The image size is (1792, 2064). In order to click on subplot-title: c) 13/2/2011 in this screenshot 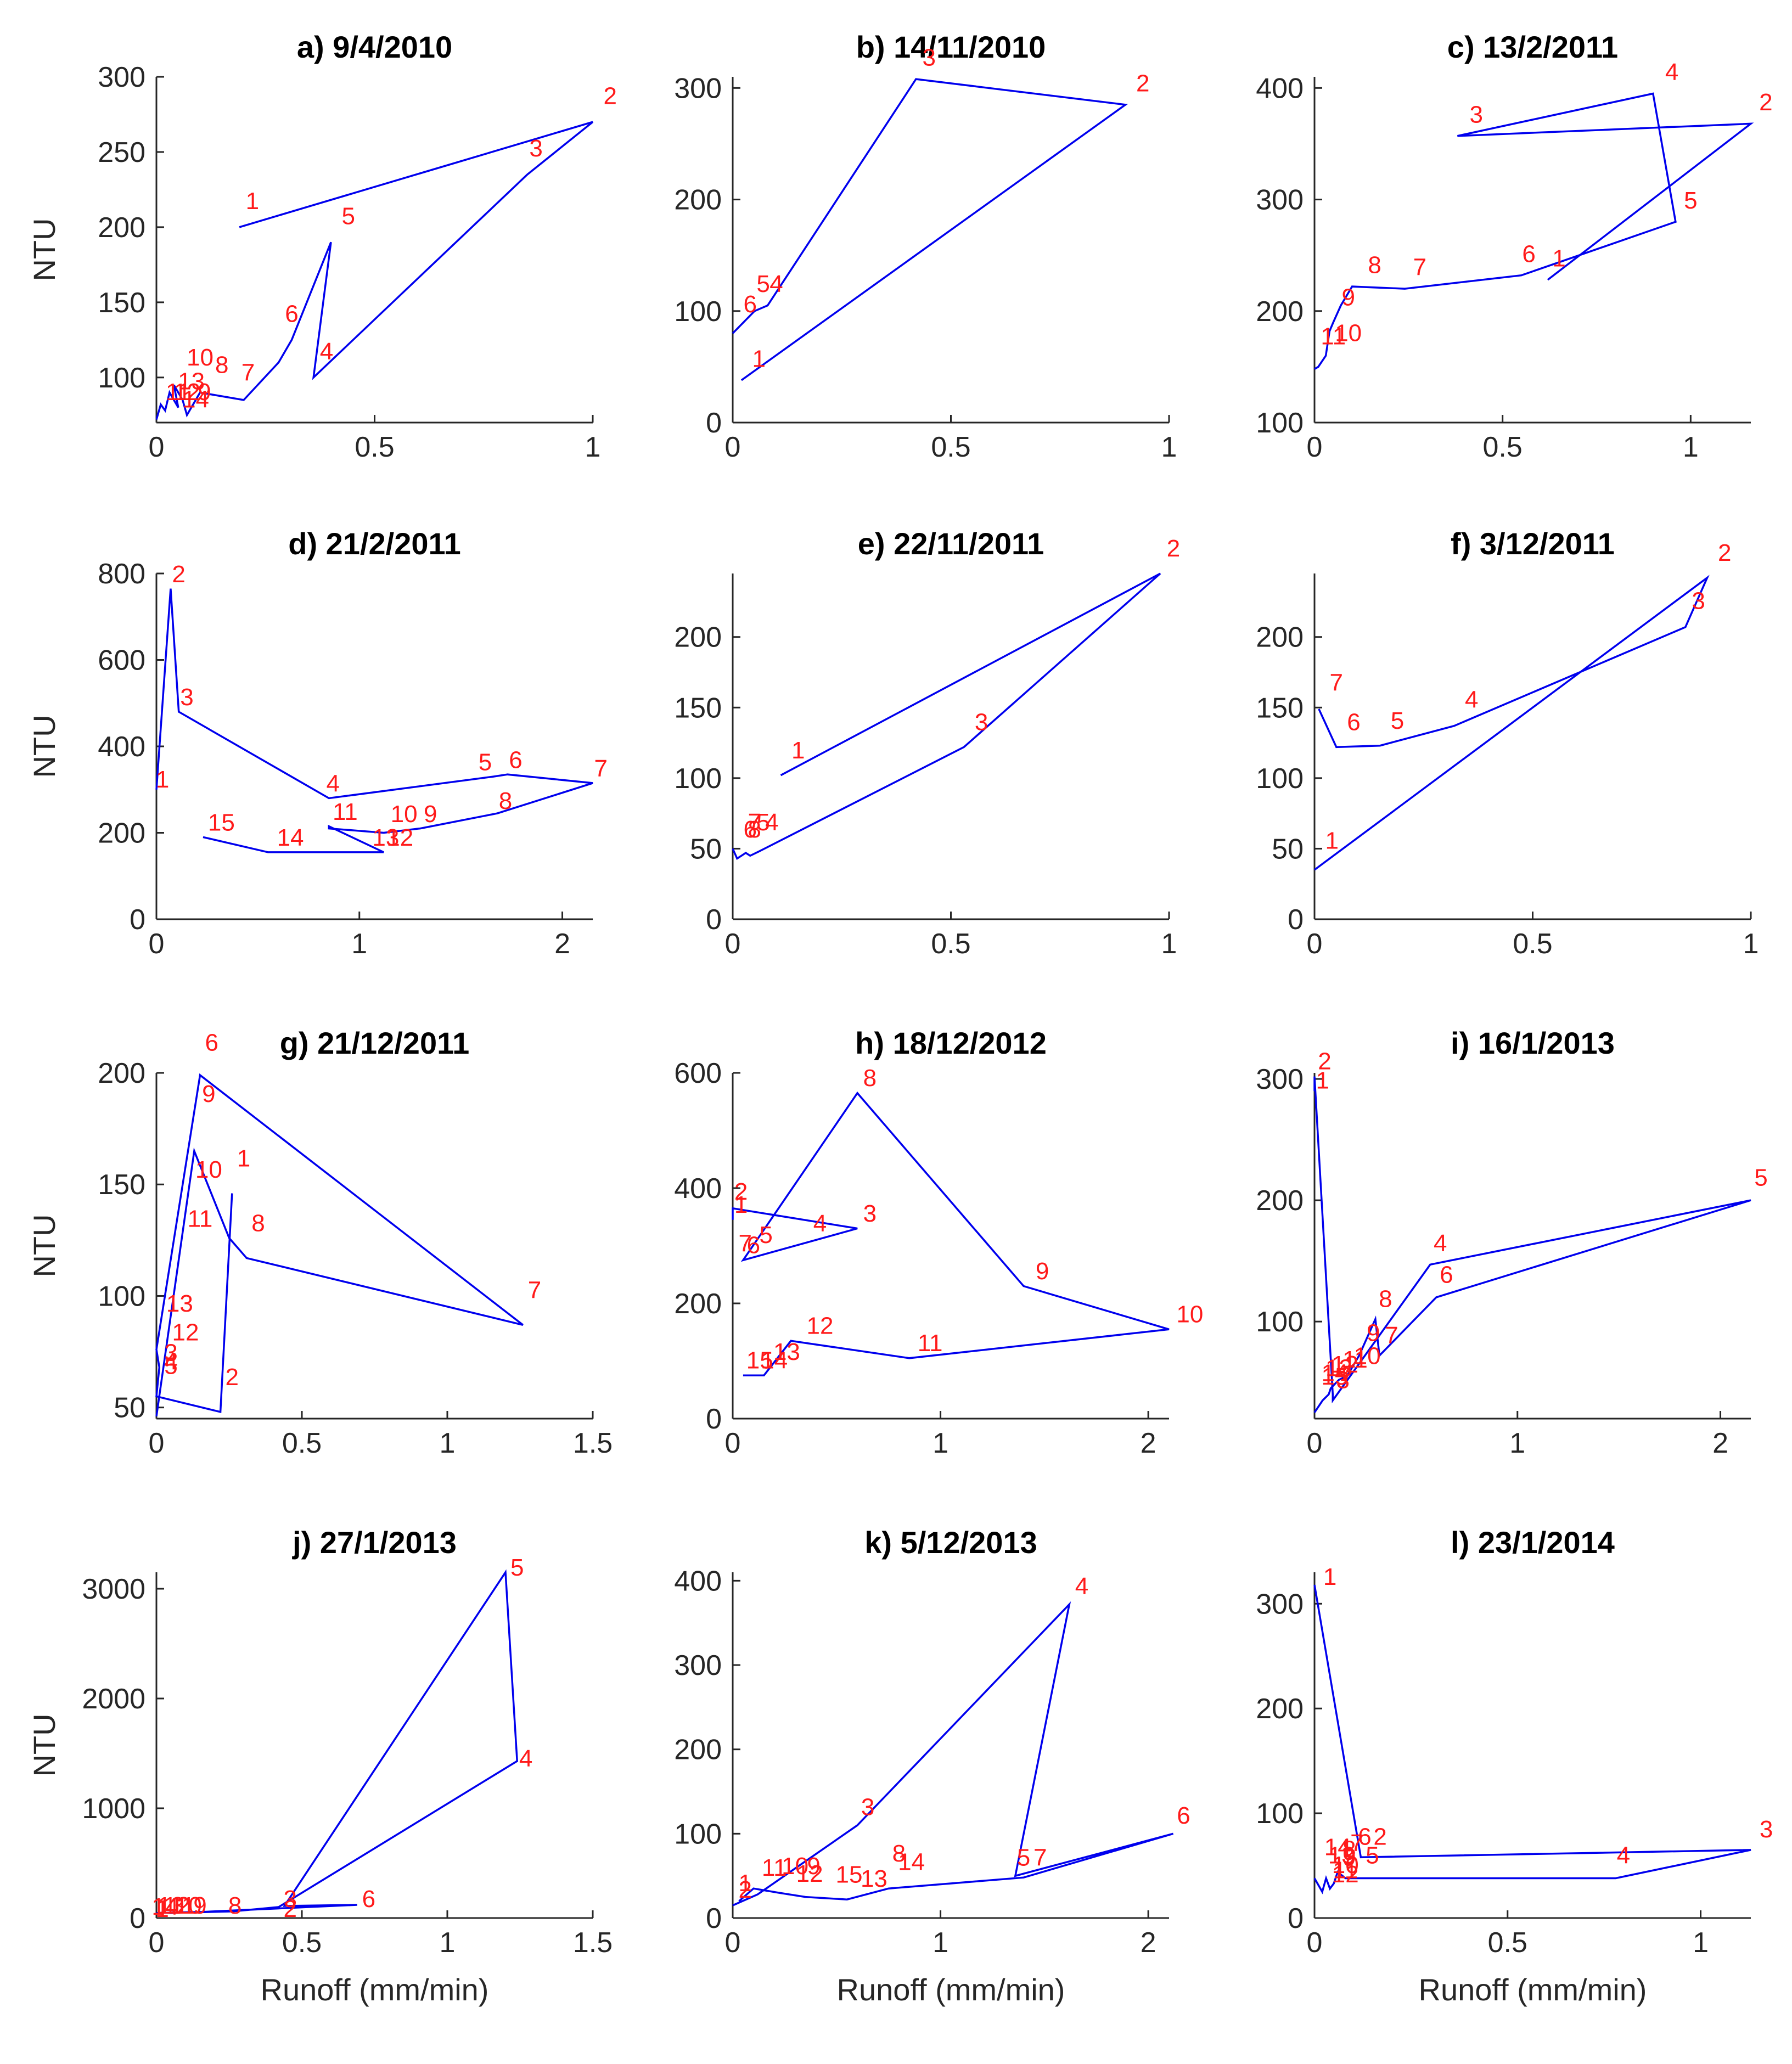, I will do `click(1532, 47)`.